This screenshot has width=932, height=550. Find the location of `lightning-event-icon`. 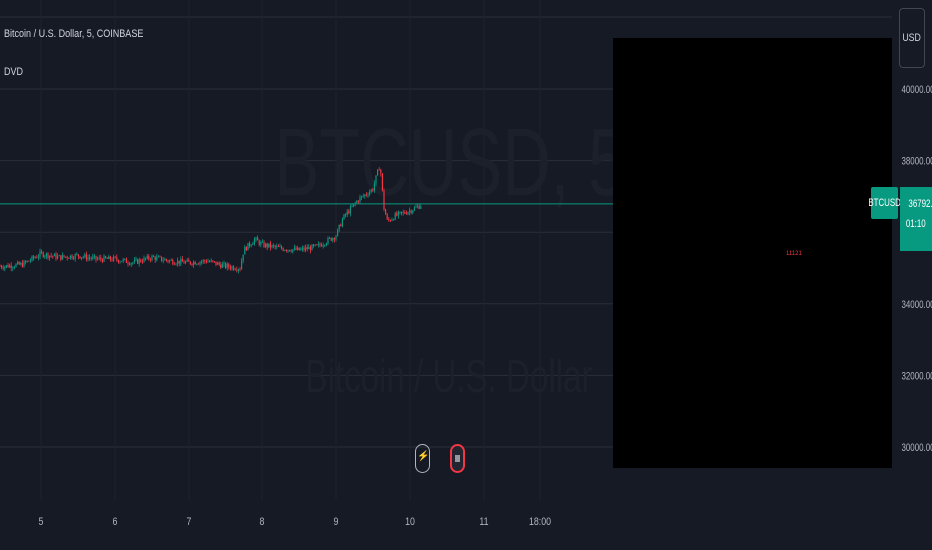

lightning-event-icon is located at coordinates (422, 458).